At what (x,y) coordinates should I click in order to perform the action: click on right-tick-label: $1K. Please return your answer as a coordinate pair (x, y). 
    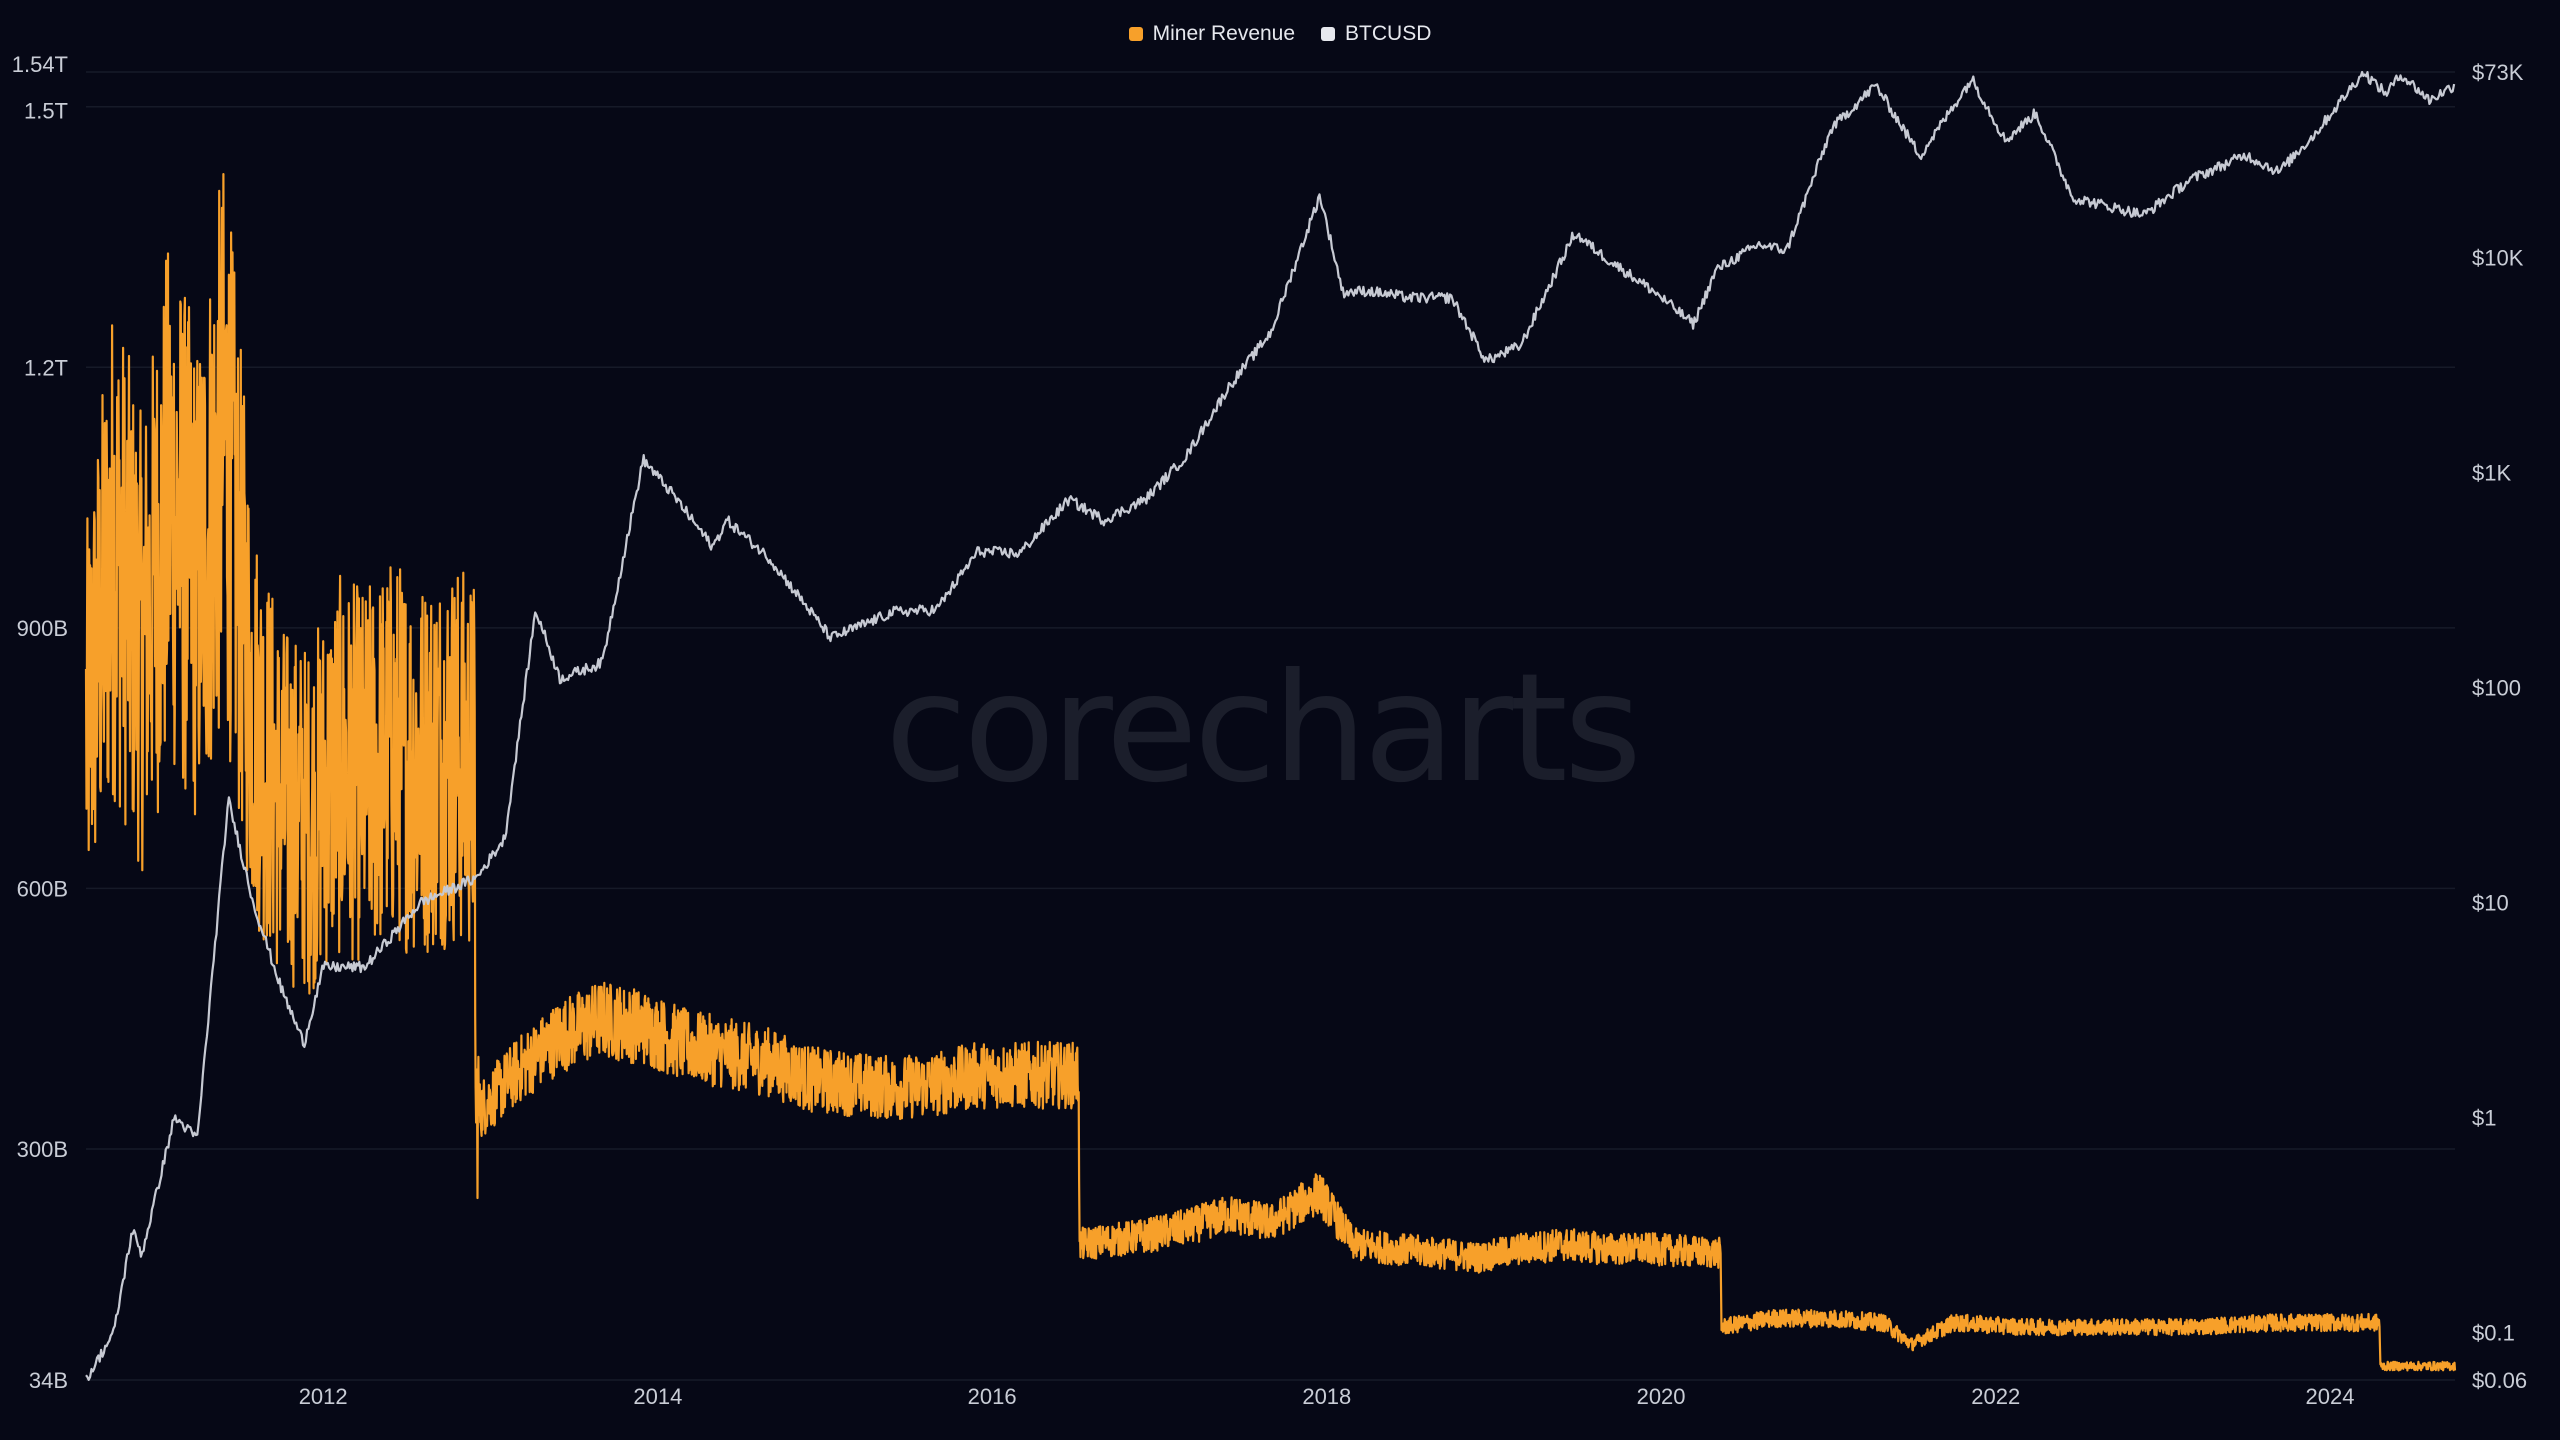
    Looking at the image, I should click on (2491, 473).